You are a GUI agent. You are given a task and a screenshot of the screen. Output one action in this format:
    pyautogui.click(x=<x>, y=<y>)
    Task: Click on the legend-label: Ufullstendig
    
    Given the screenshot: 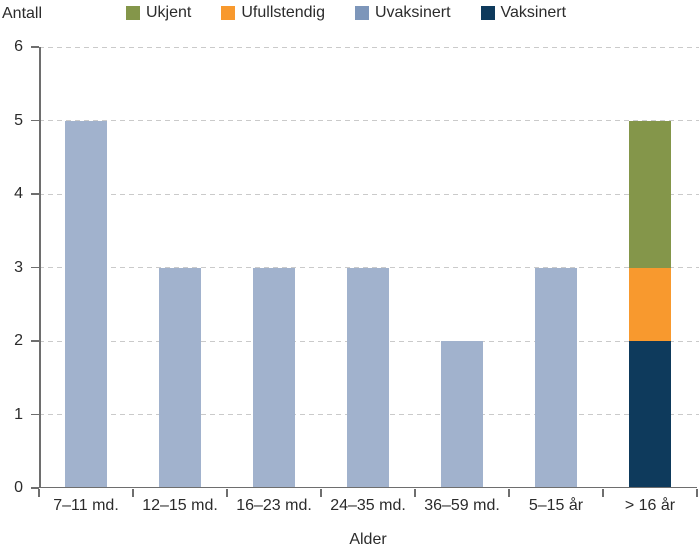 What is the action you would take?
    pyautogui.click(x=283, y=12)
    